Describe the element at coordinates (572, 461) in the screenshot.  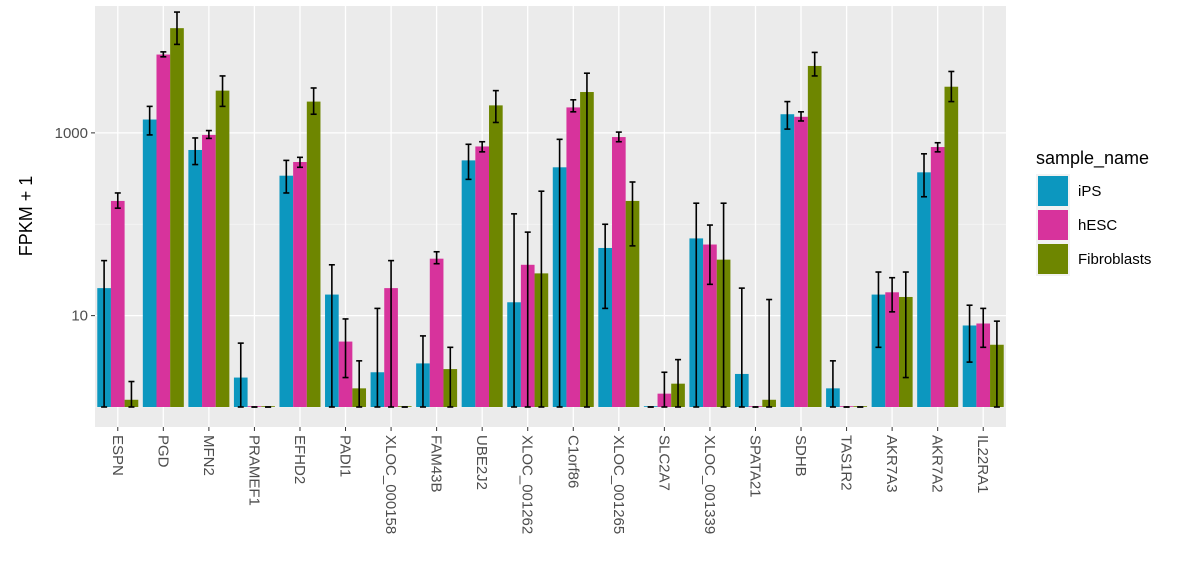
I see `x-tick-label: C1orf86` at that location.